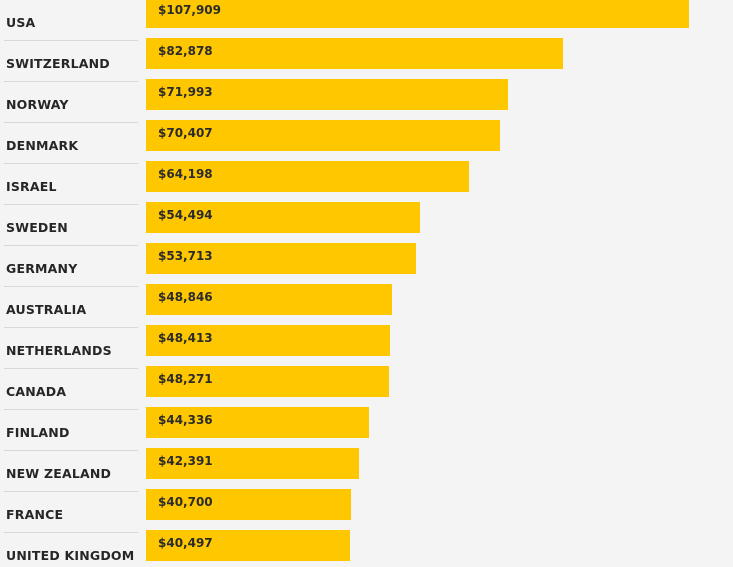 The image size is (733, 567). Describe the element at coordinates (185, 420) in the screenshot. I see `value-label: $44,336` at that location.